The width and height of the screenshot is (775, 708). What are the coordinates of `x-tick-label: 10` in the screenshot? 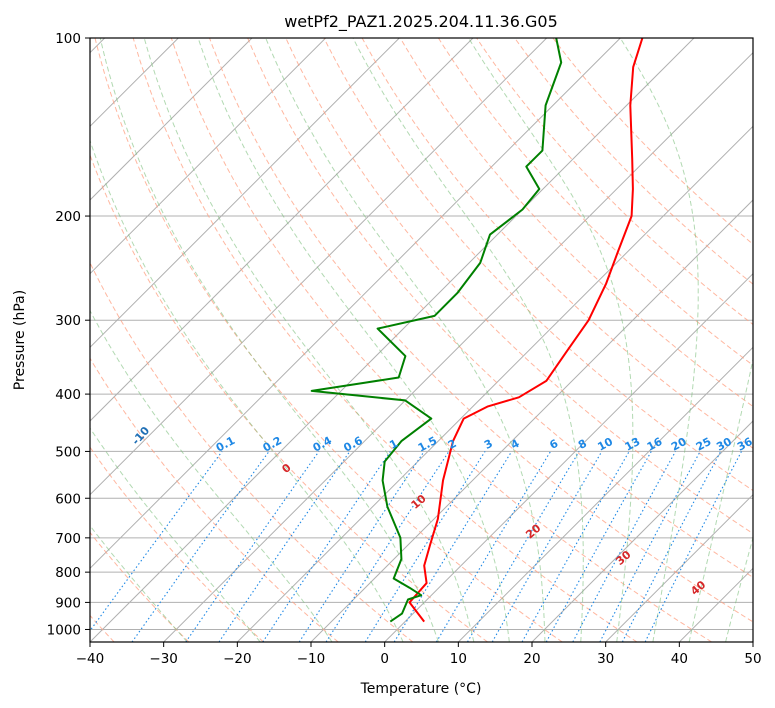 It's located at (458, 659).